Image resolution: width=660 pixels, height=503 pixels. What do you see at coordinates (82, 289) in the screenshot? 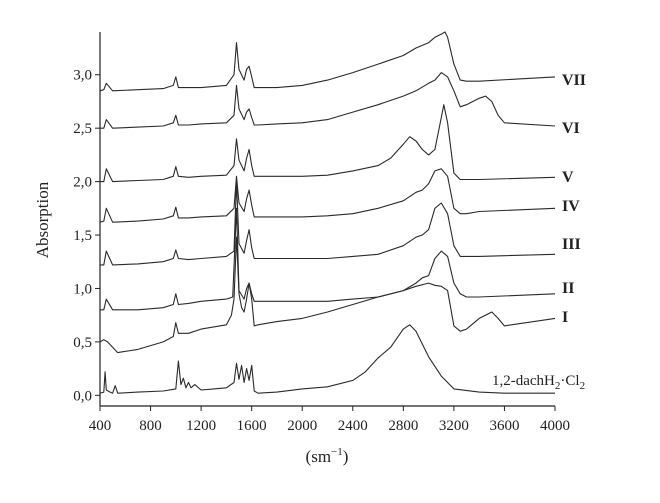
I see `y-tick-label: 1,0` at bounding box center [82, 289].